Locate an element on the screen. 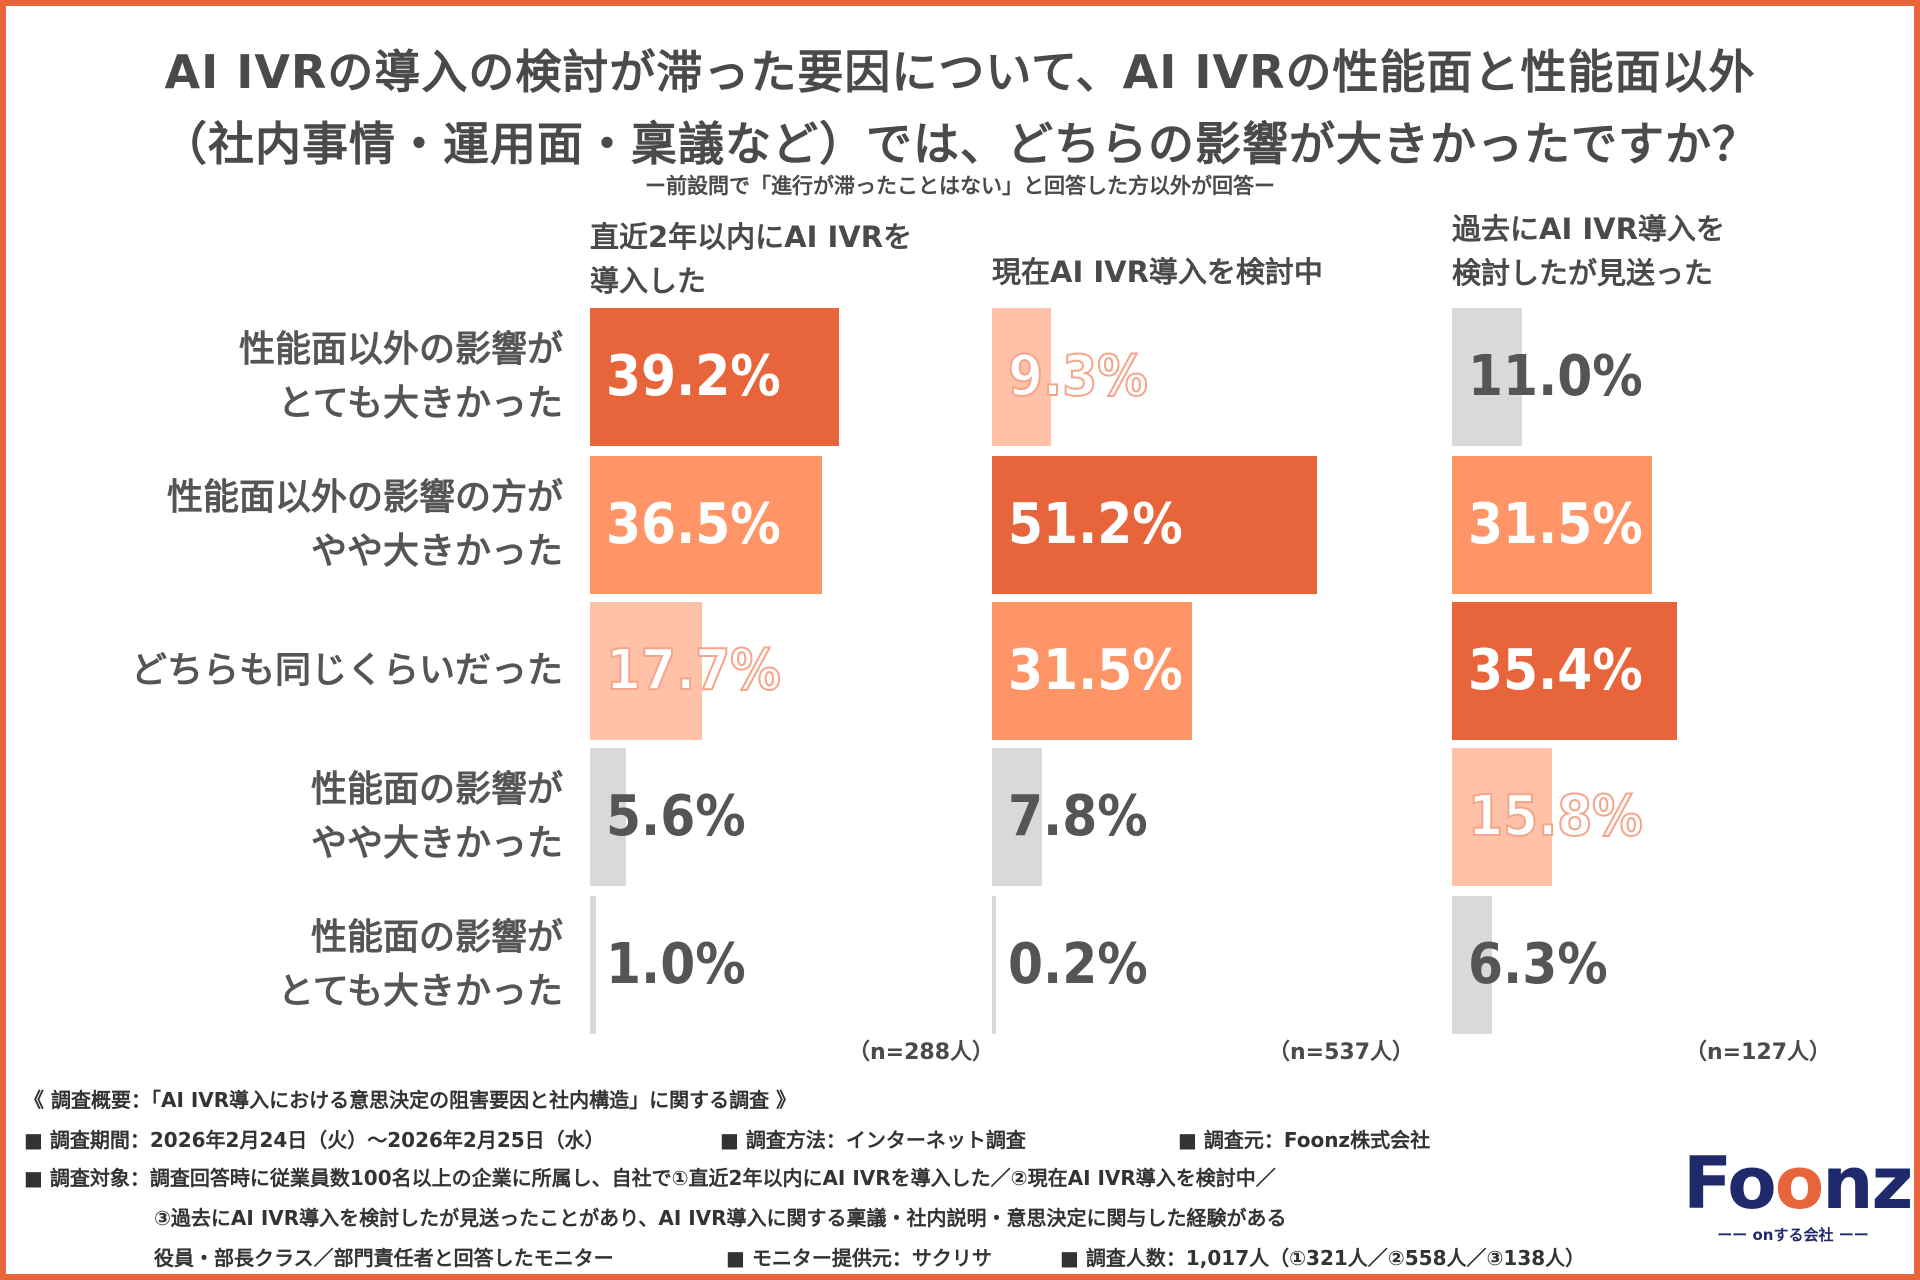 Image resolution: width=1920 pixels, height=1280 pixels. bar-series1-row5 is located at coordinates (593, 965).